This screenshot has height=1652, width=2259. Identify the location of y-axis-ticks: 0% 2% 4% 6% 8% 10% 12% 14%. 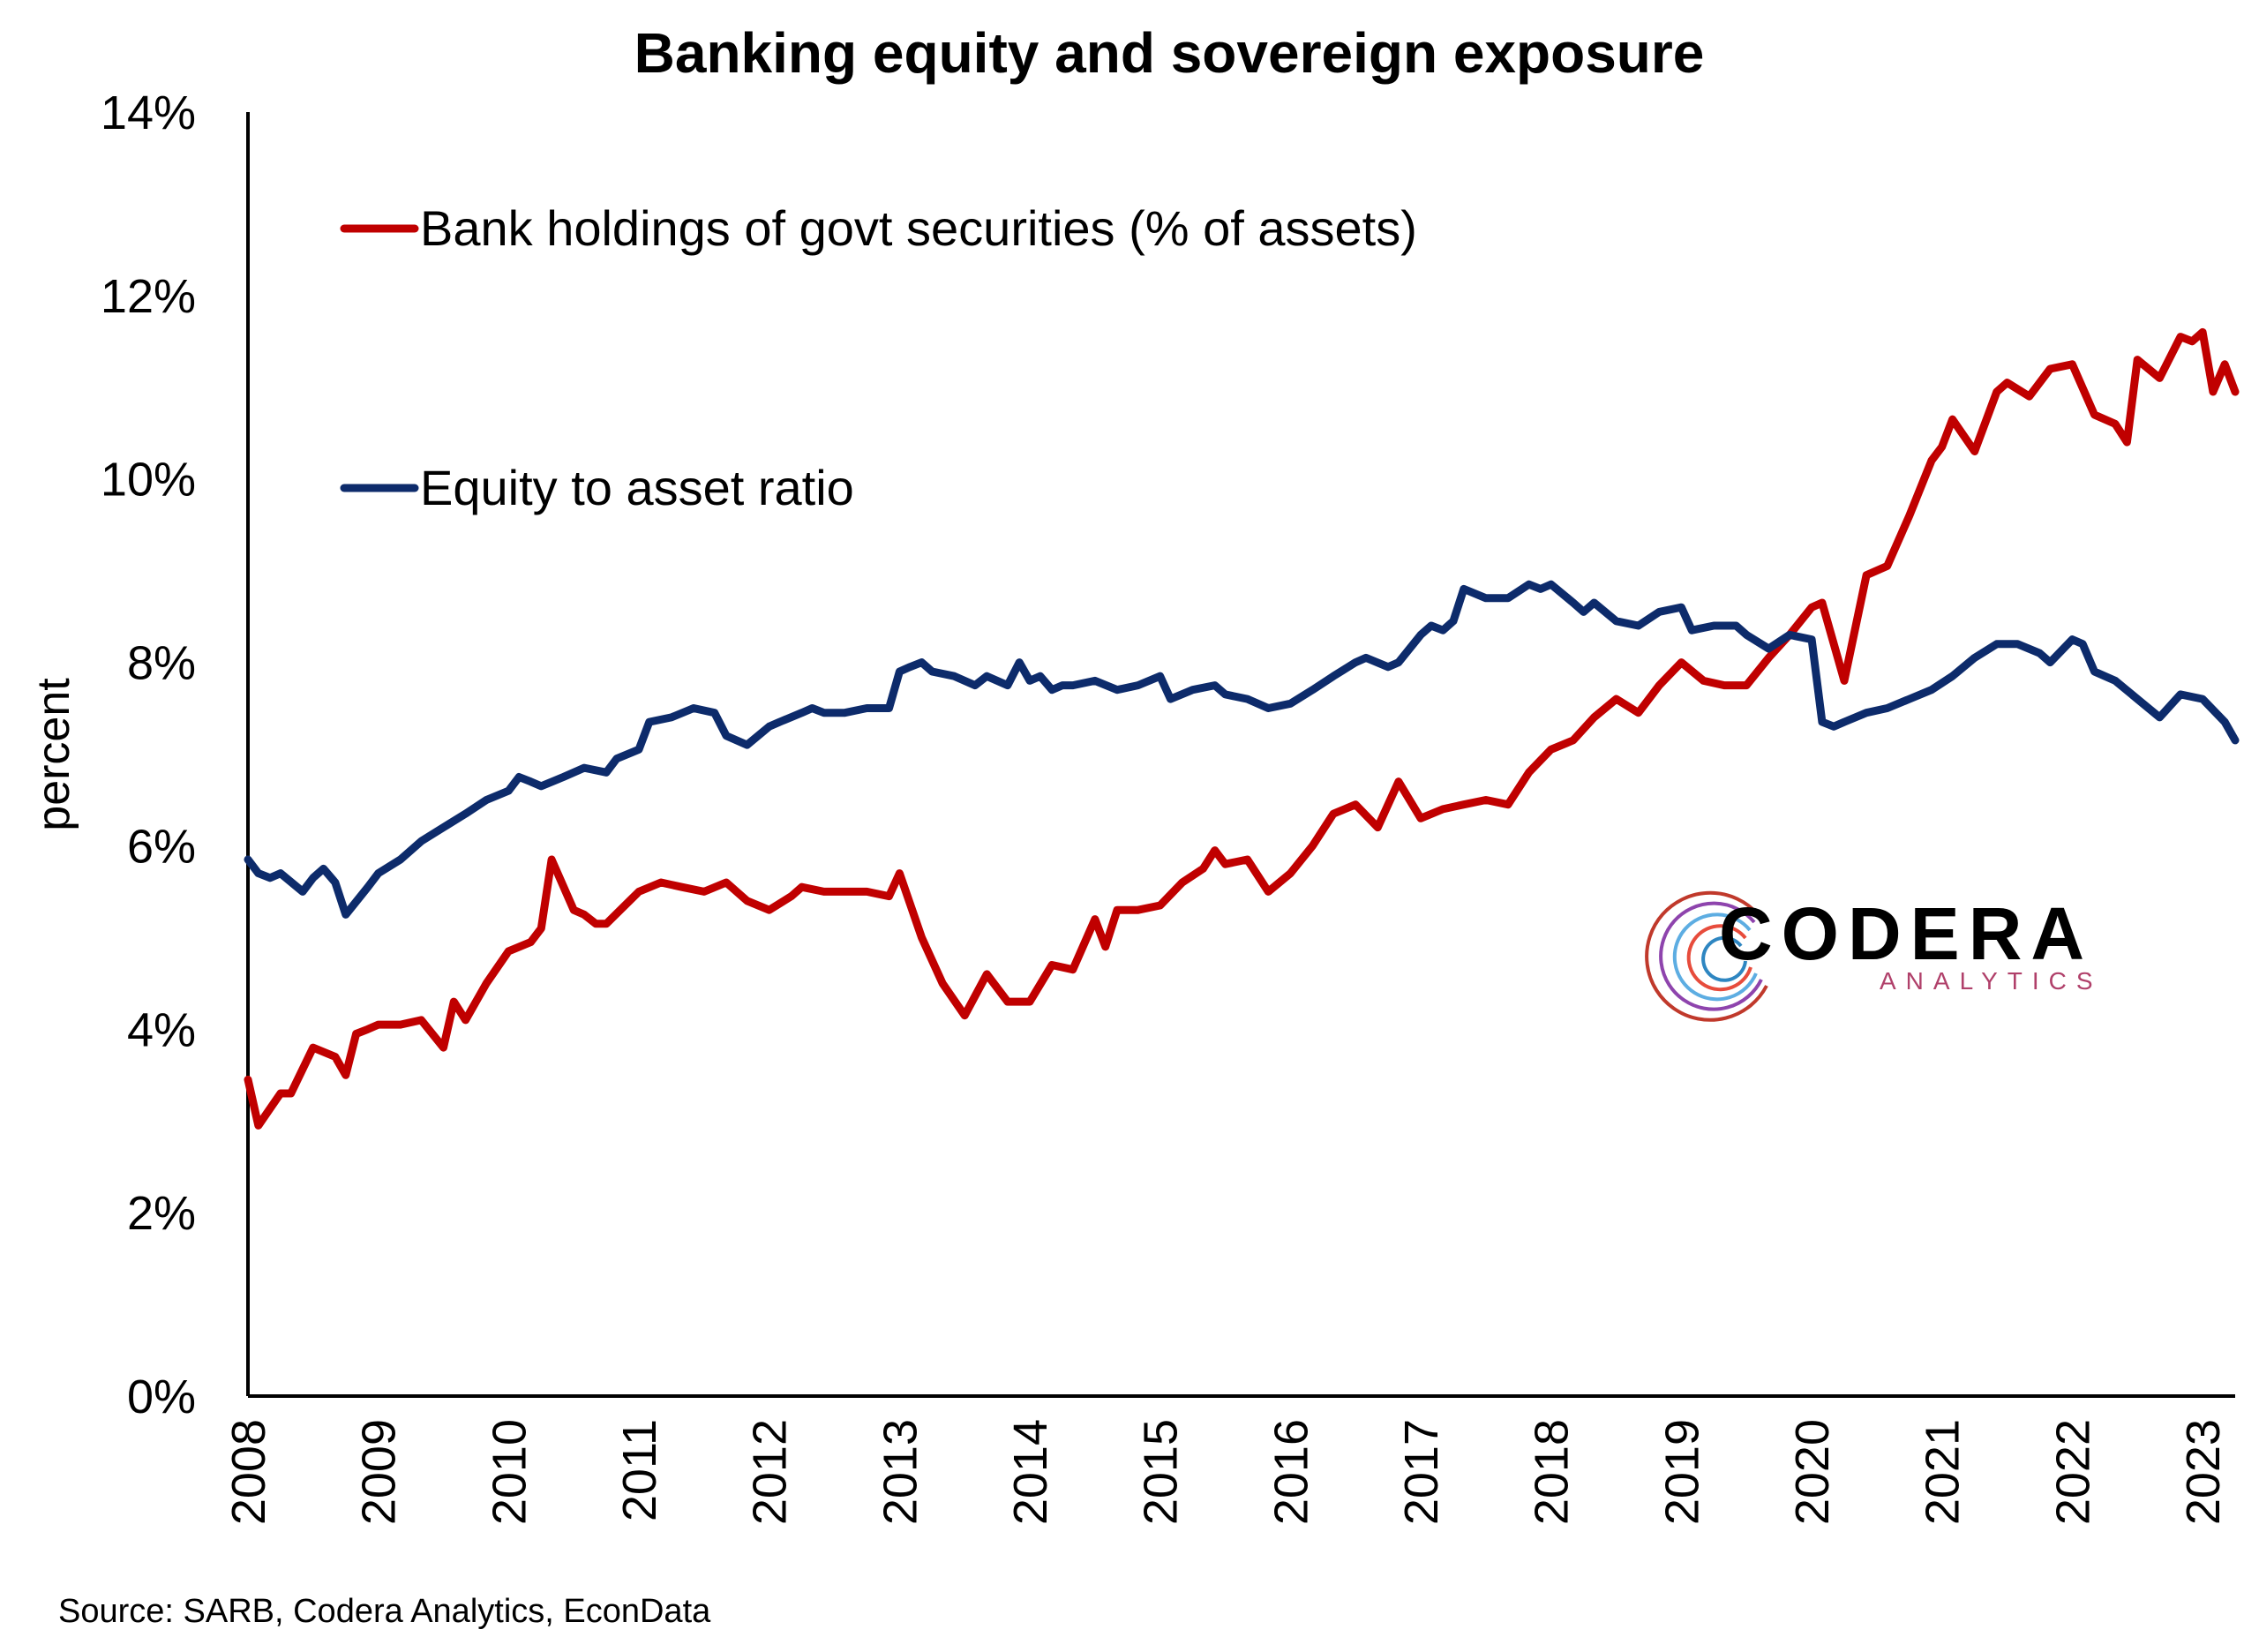
(148, 754).